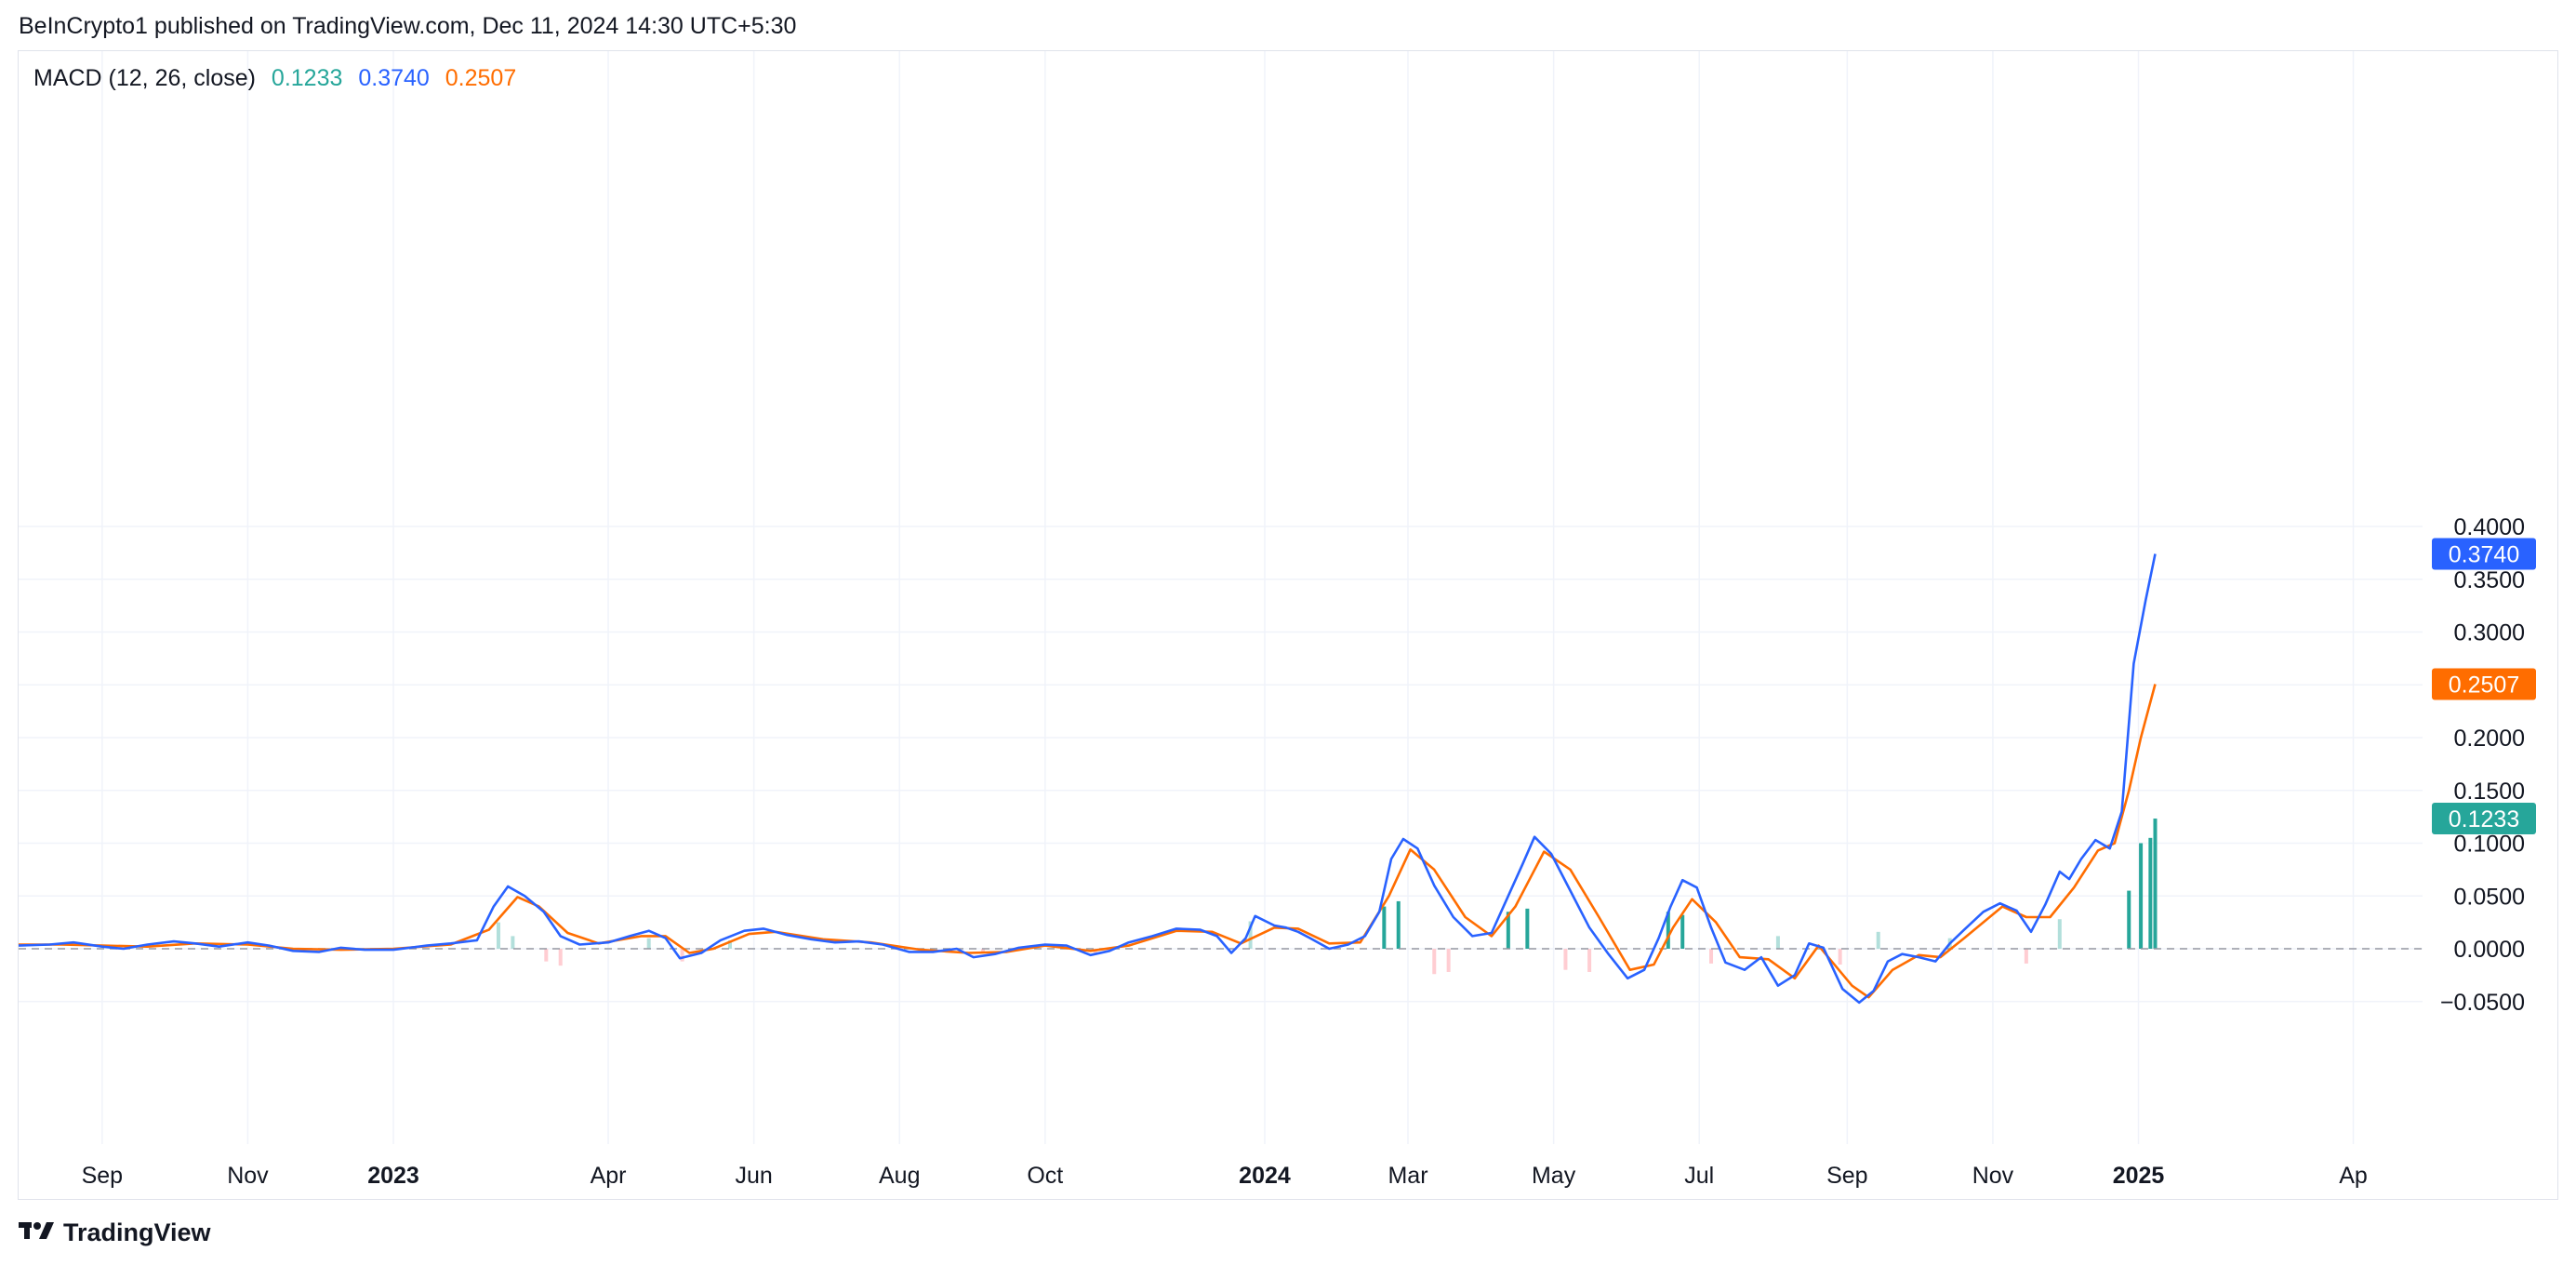 This screenshot has width=2576, height=1265. I want to click on y-tick-label: 0.3500, so click(2489, 580).